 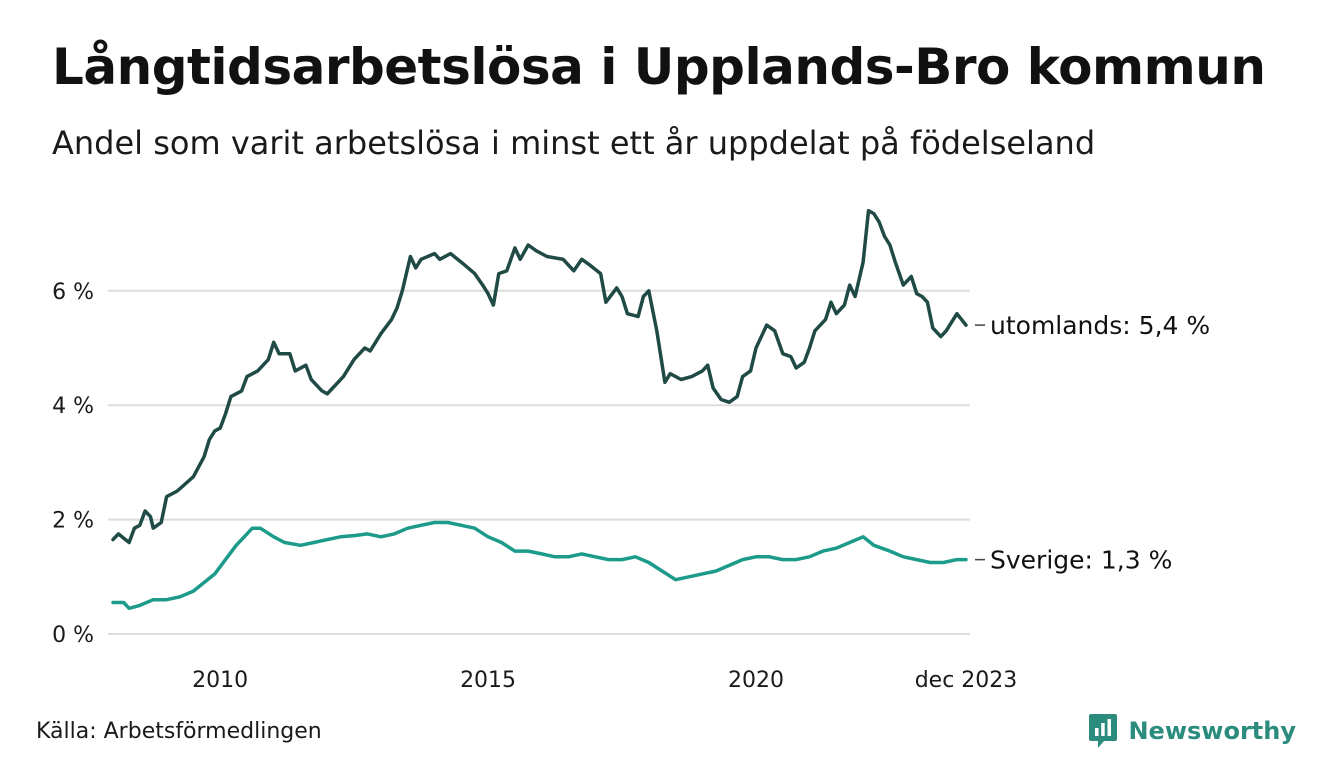 I want to click on end-label-utomlands: utomlands: 5,4 %, so click(x=1100, y=325).